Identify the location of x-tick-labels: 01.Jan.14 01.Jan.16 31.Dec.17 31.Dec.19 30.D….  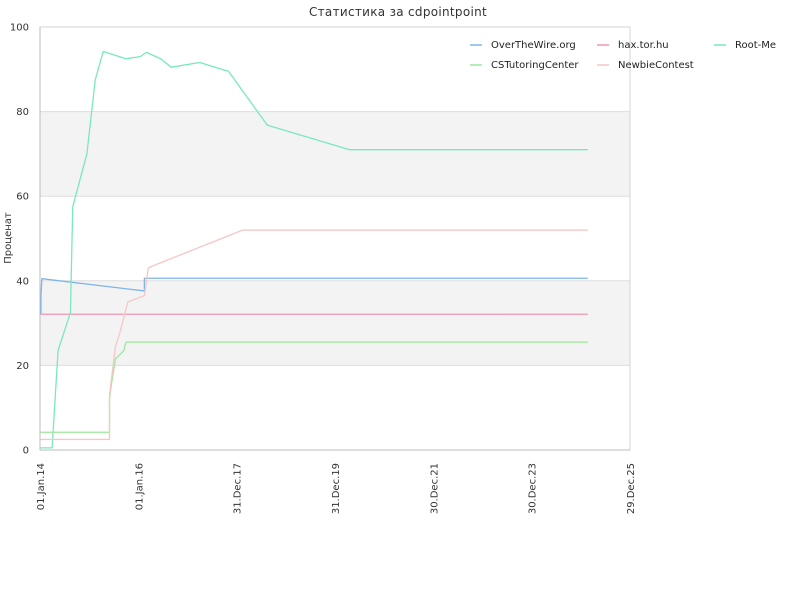
(336, 488).